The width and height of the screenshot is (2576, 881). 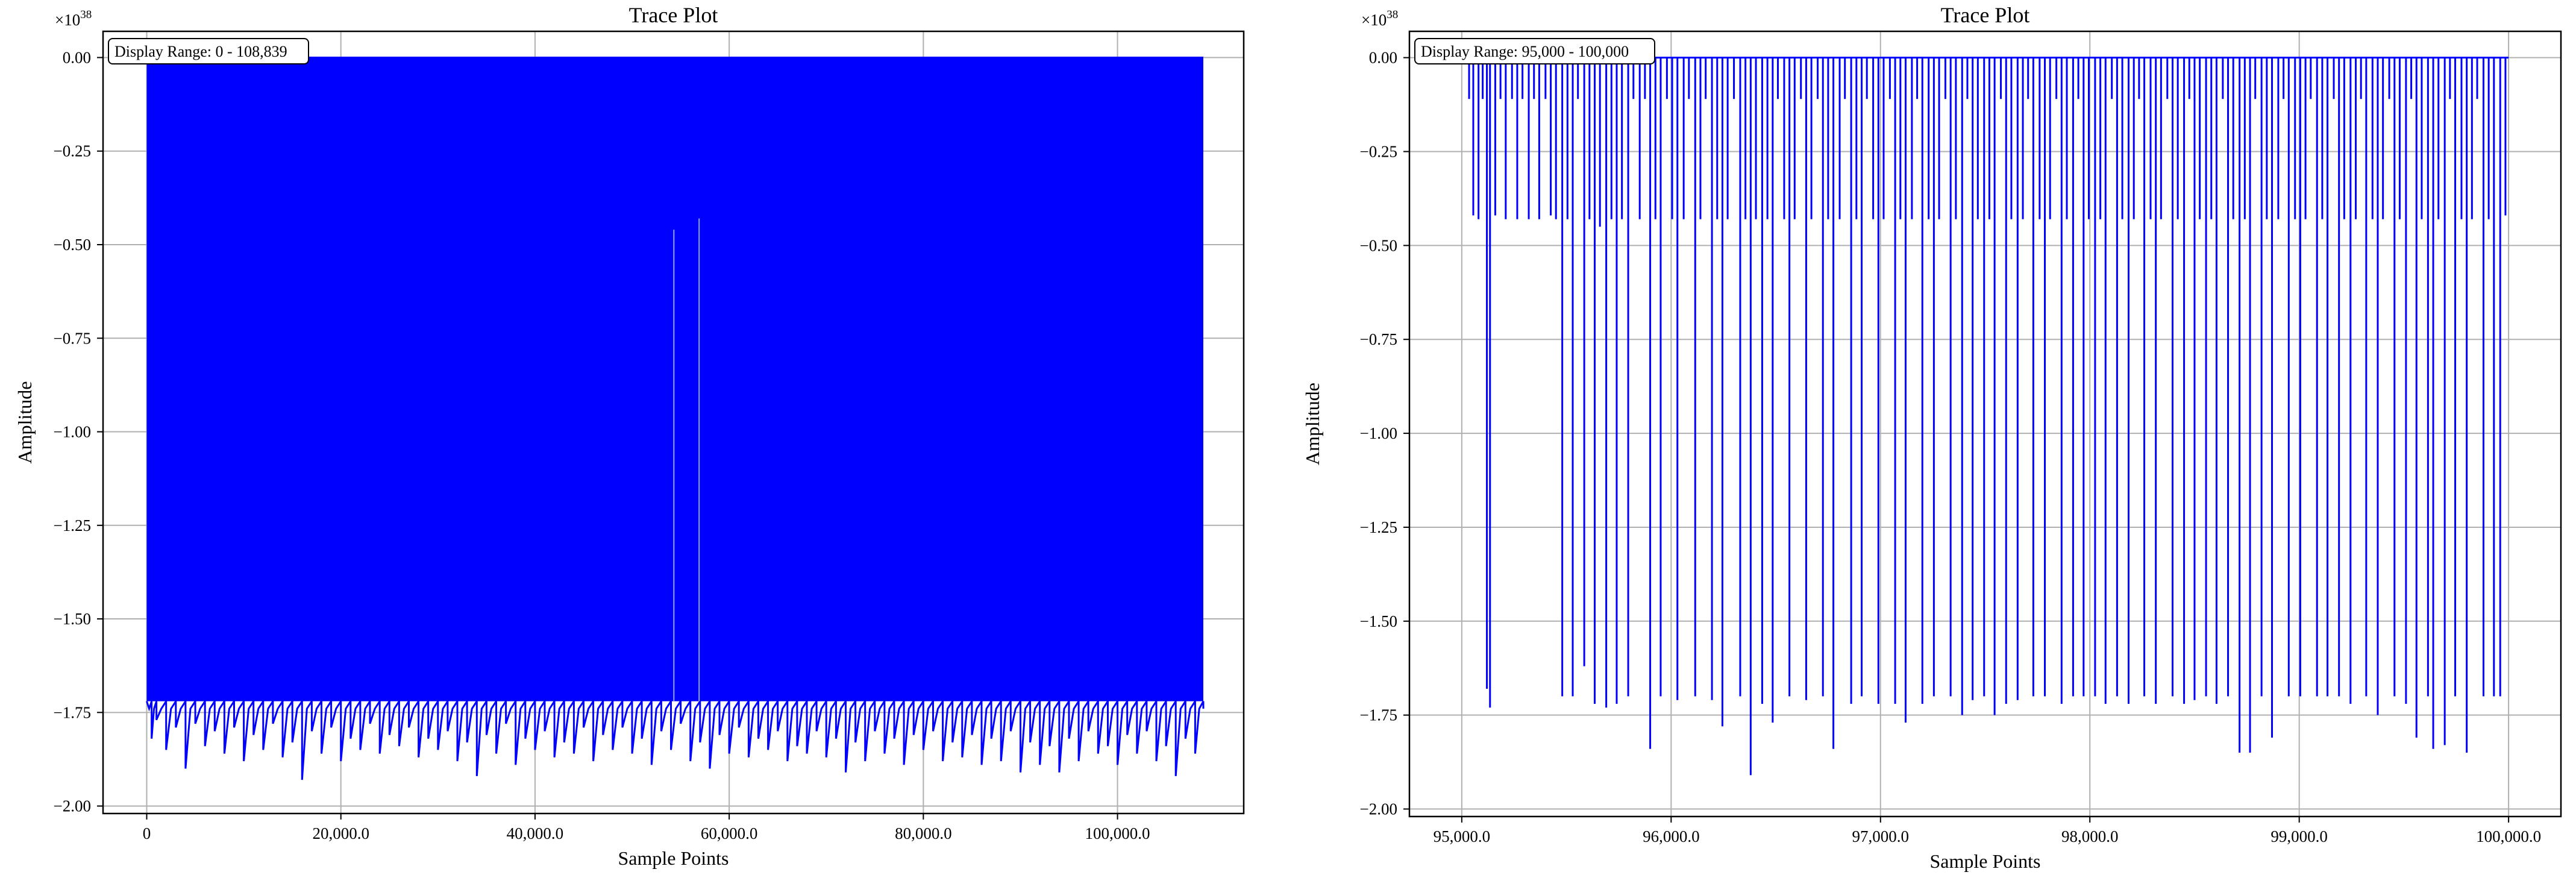 What do you see at coordinates (1462, 836) in the screenshot?
I see `x-tick-label: 95,000.0` at bounding box center [1462, 836].